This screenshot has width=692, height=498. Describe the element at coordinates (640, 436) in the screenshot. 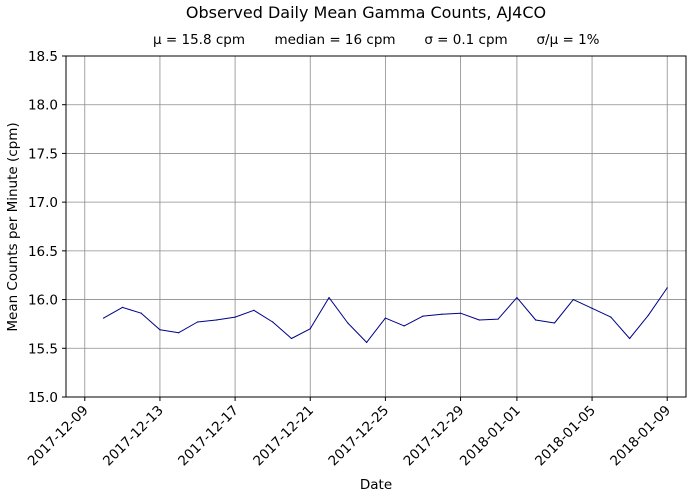

I see `x-tick-label: 2018-01-09` at that location.